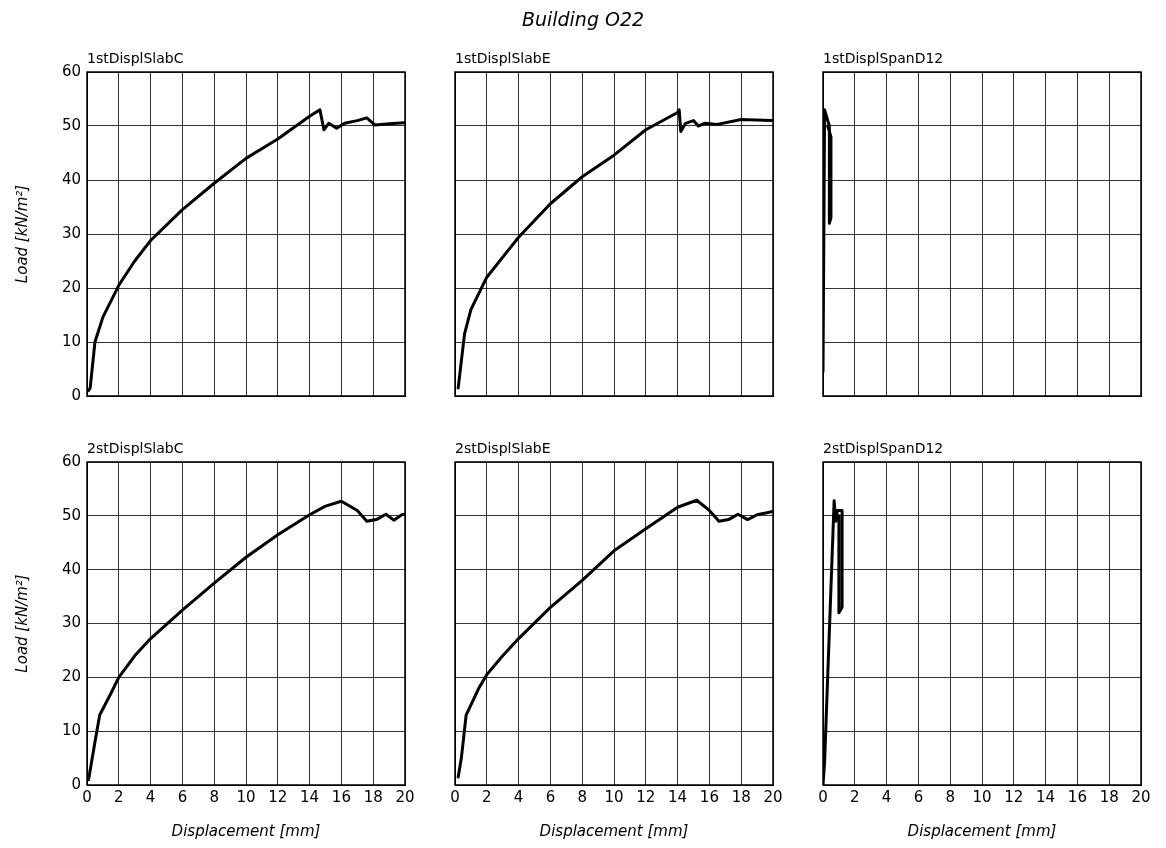 This screenshot has width=1166, height=848. I want to click on chart-title: 2stDisplSpanD12, so click(883, 447).